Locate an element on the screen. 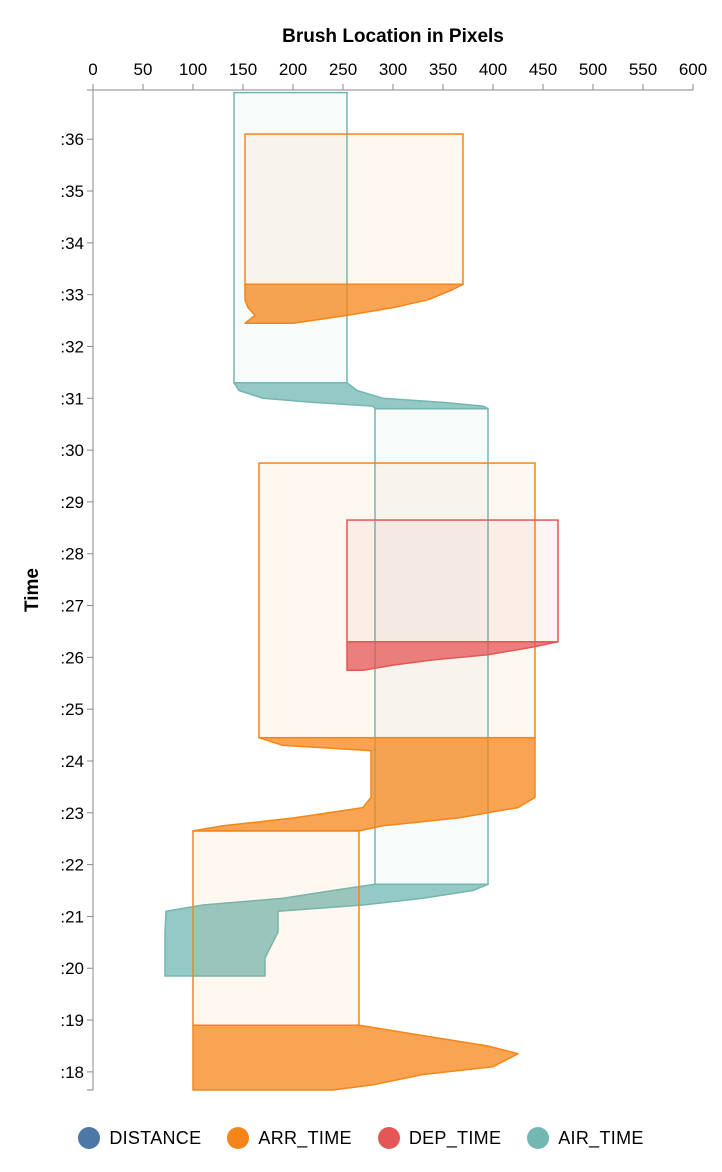 The height and width of the screenshot is (1172, 722). x-tick-label: 400 is located at coordinates (493, 69).